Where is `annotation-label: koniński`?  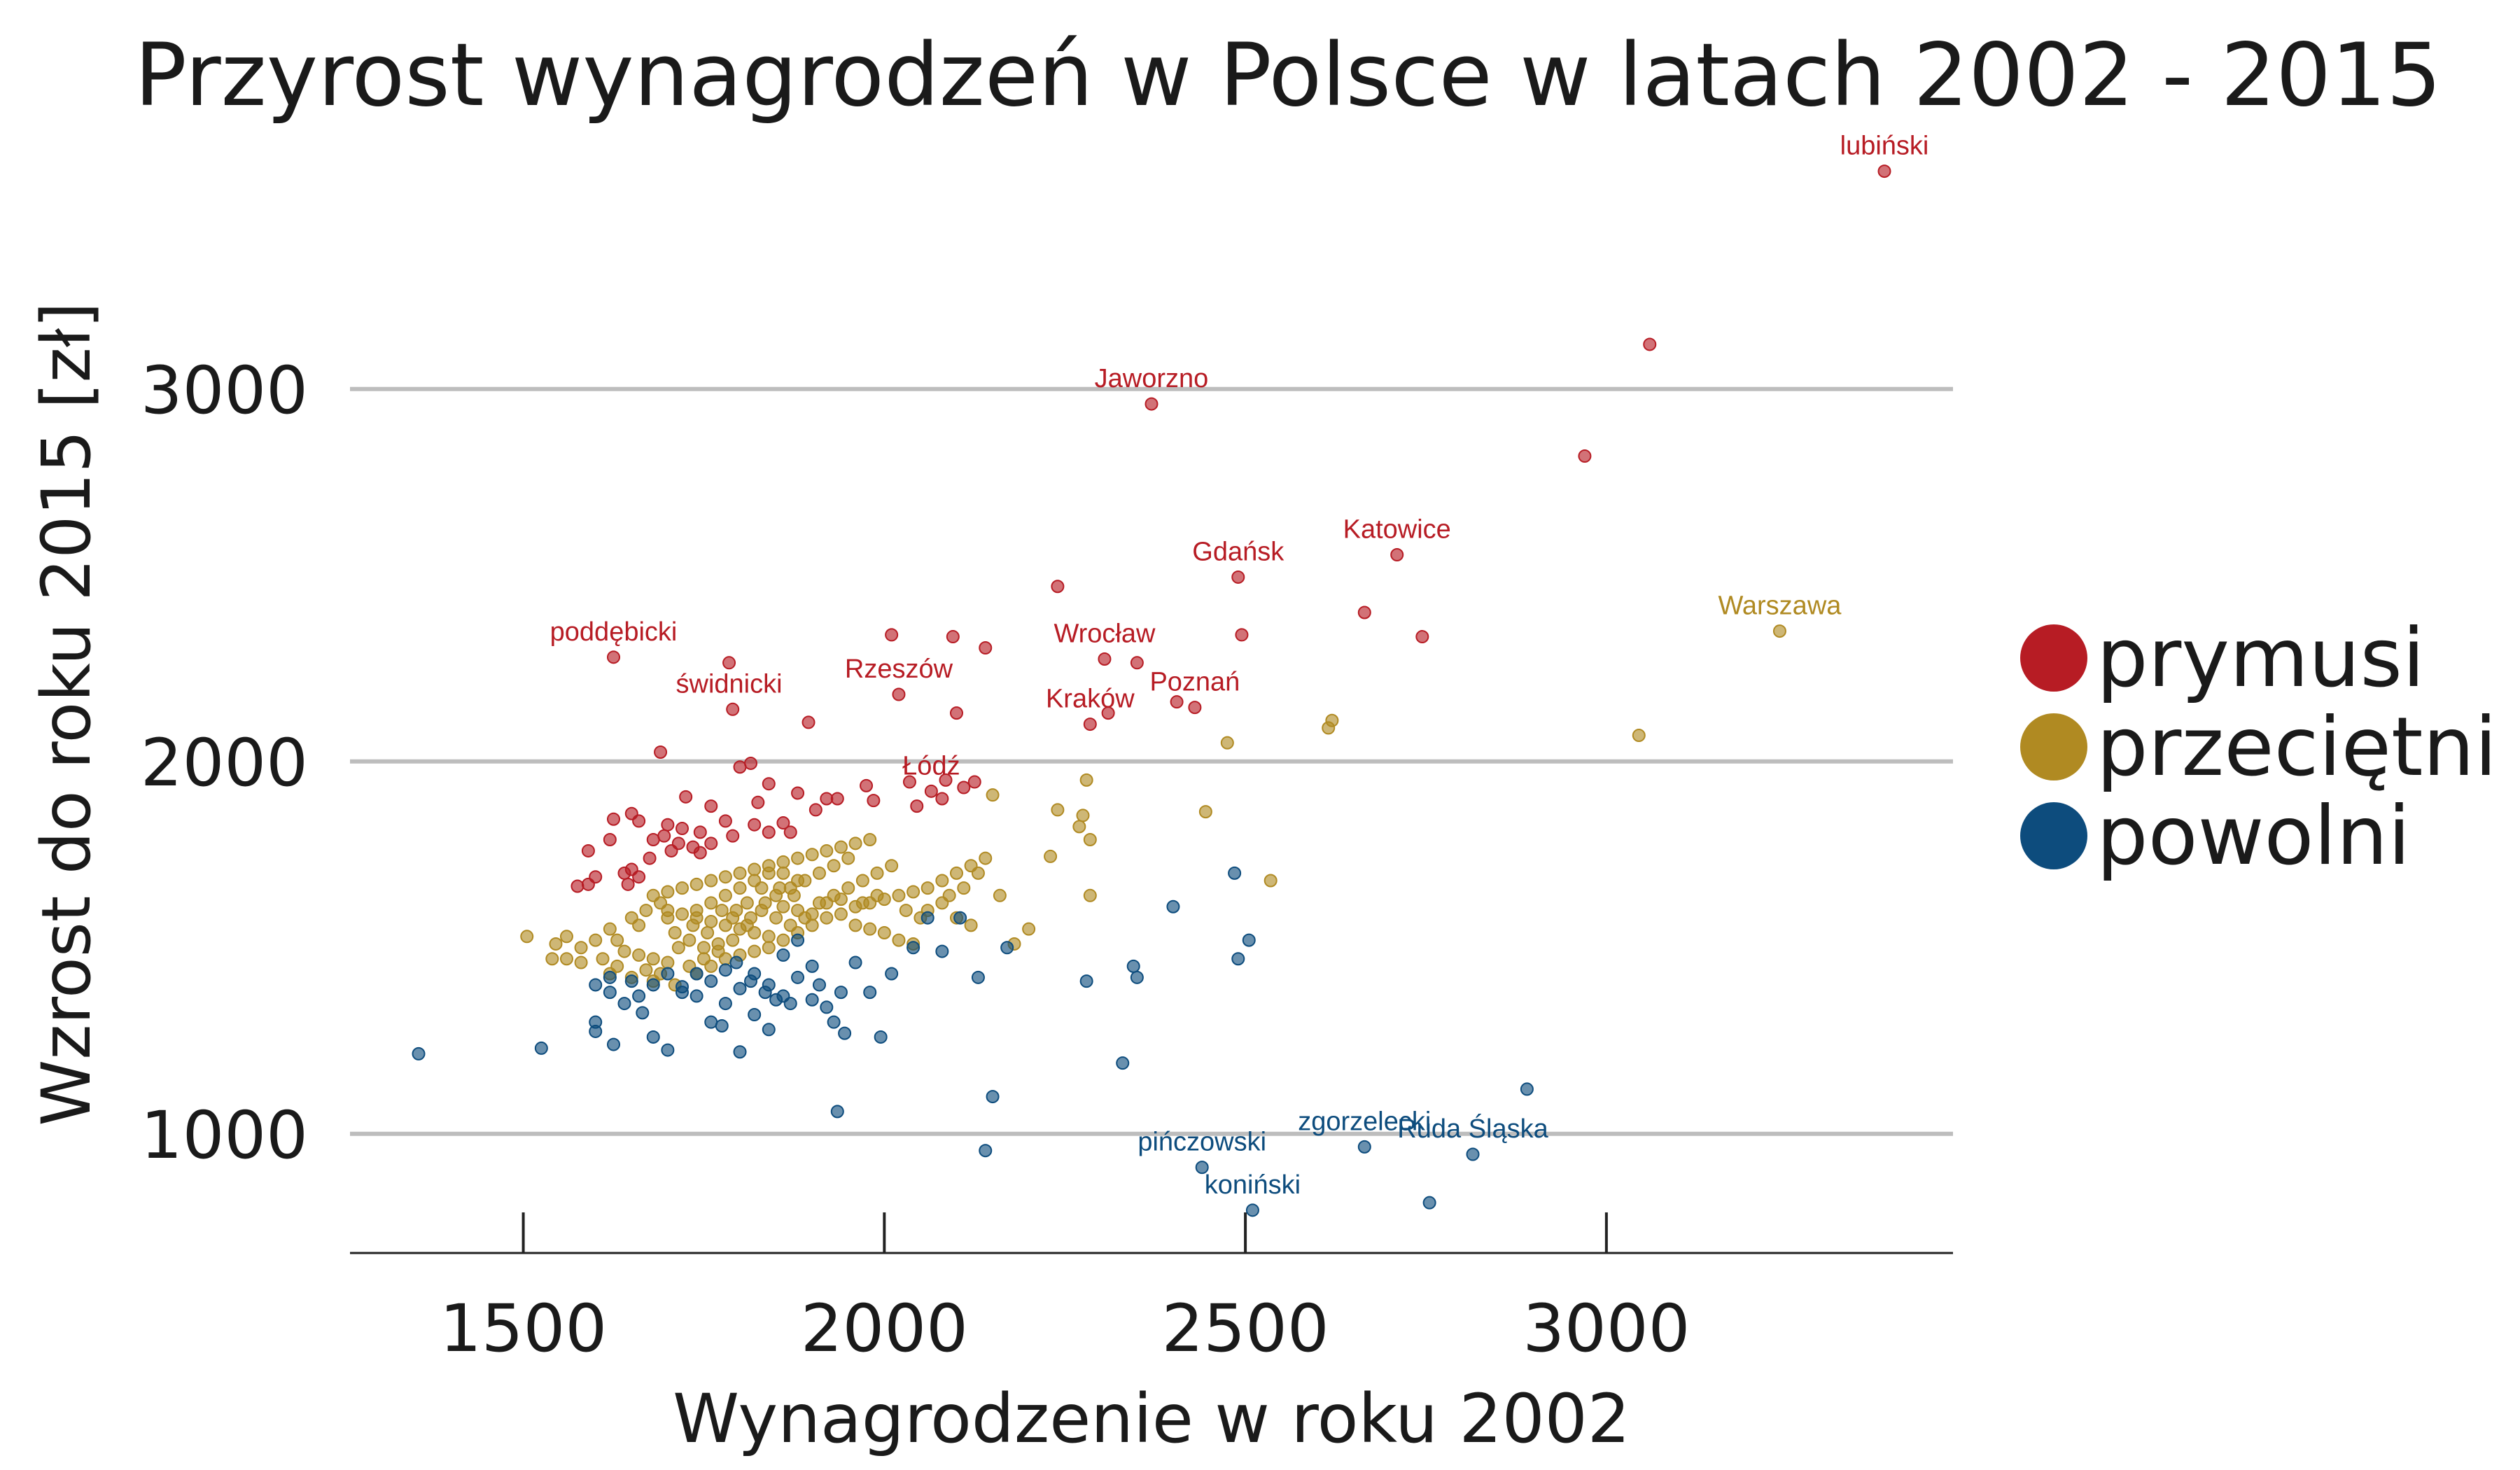
annotation-label: koniński is located at coordinates (1253, 1185).